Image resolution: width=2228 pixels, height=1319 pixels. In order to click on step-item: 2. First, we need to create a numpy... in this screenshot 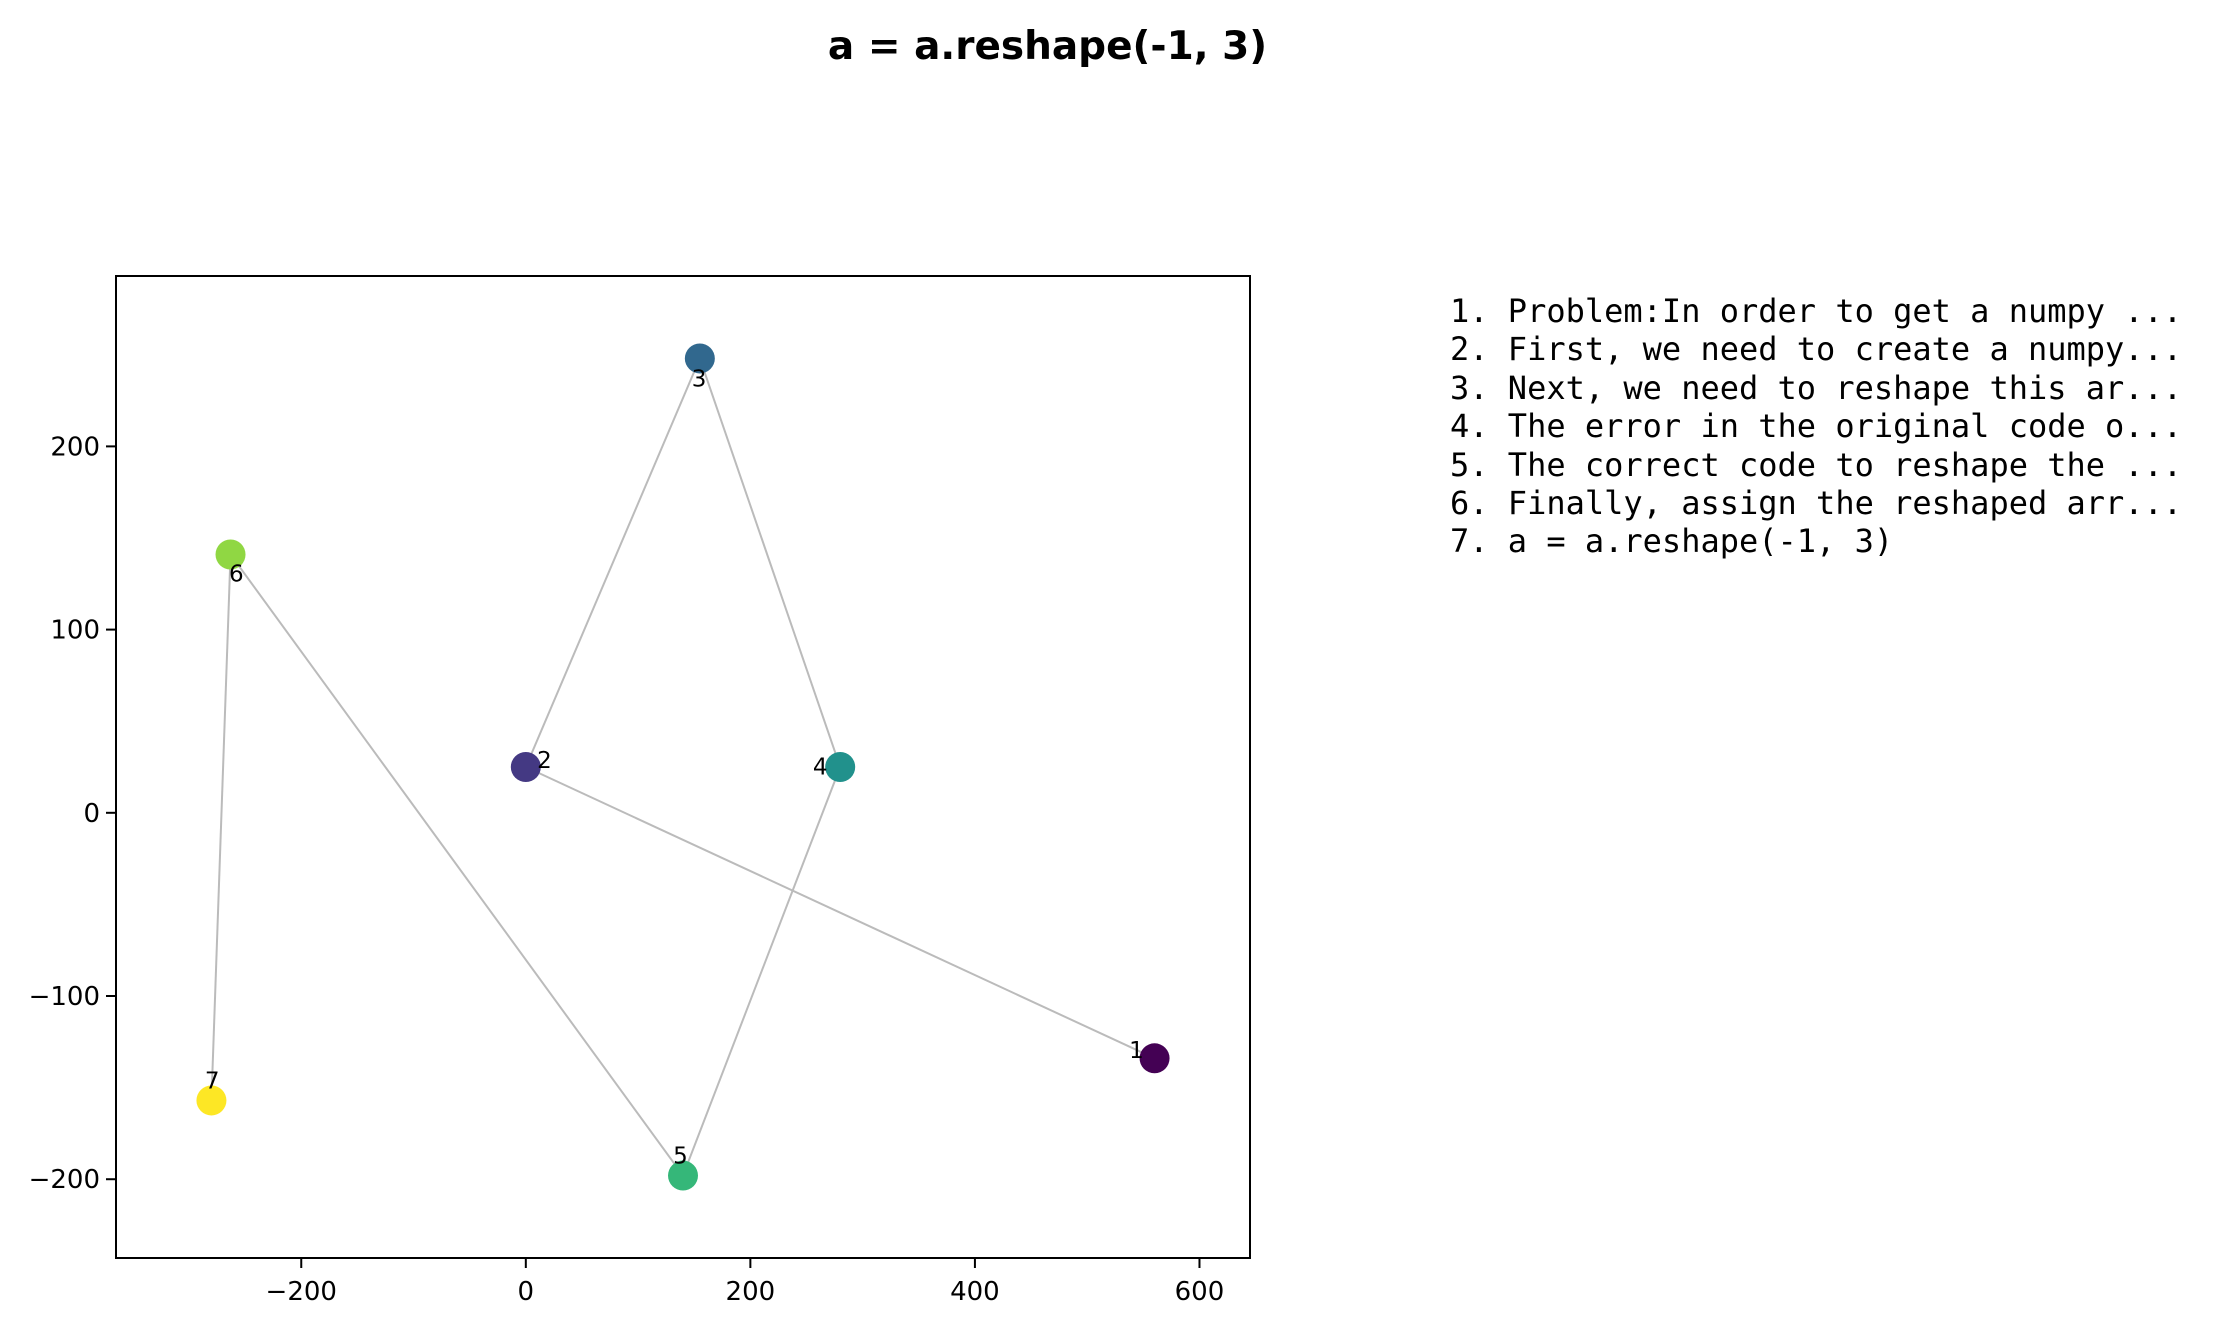, I will do `click(1816, 349)`.